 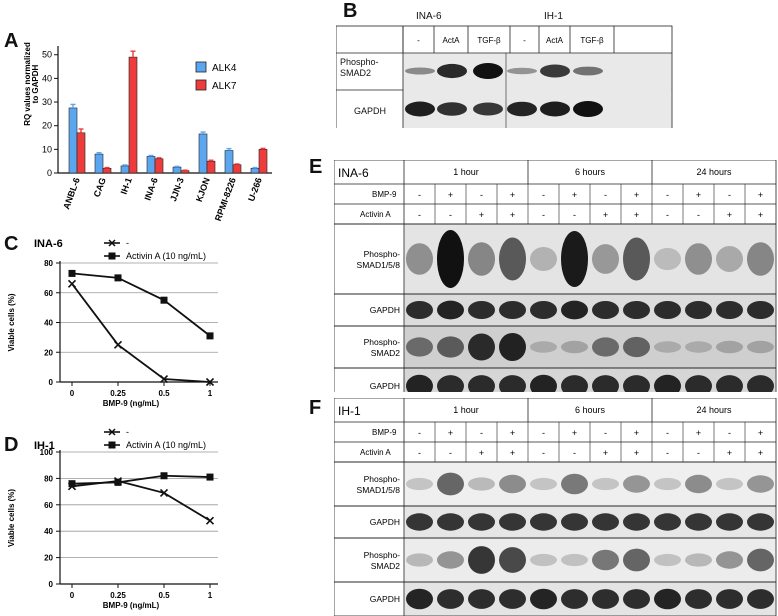 I want to click on category-label: IH-1, so click(x=126, y=185).